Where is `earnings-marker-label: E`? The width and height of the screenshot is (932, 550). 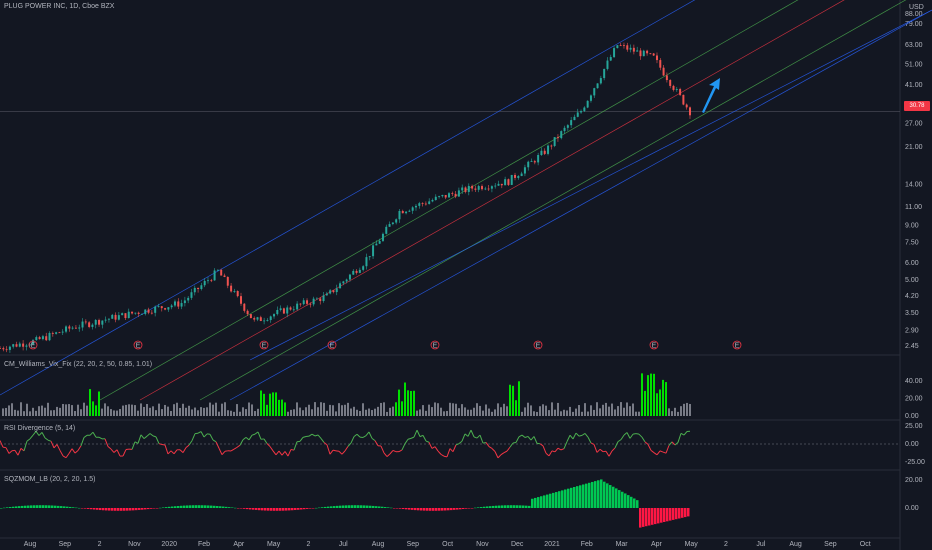
earnings-marker-label: E is located at coordinates (332, 346).